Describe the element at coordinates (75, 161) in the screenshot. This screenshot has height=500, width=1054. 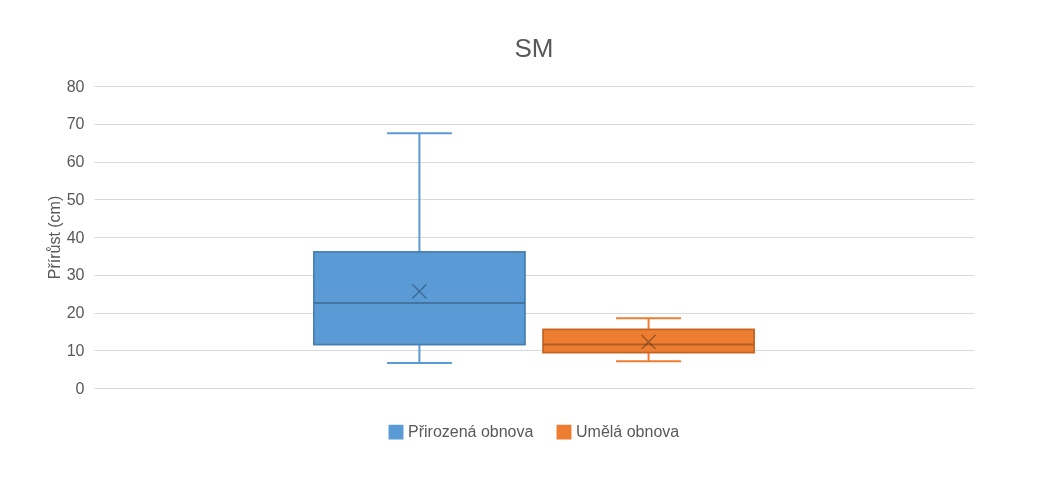
I see `y-tick-label: 60` at that location.